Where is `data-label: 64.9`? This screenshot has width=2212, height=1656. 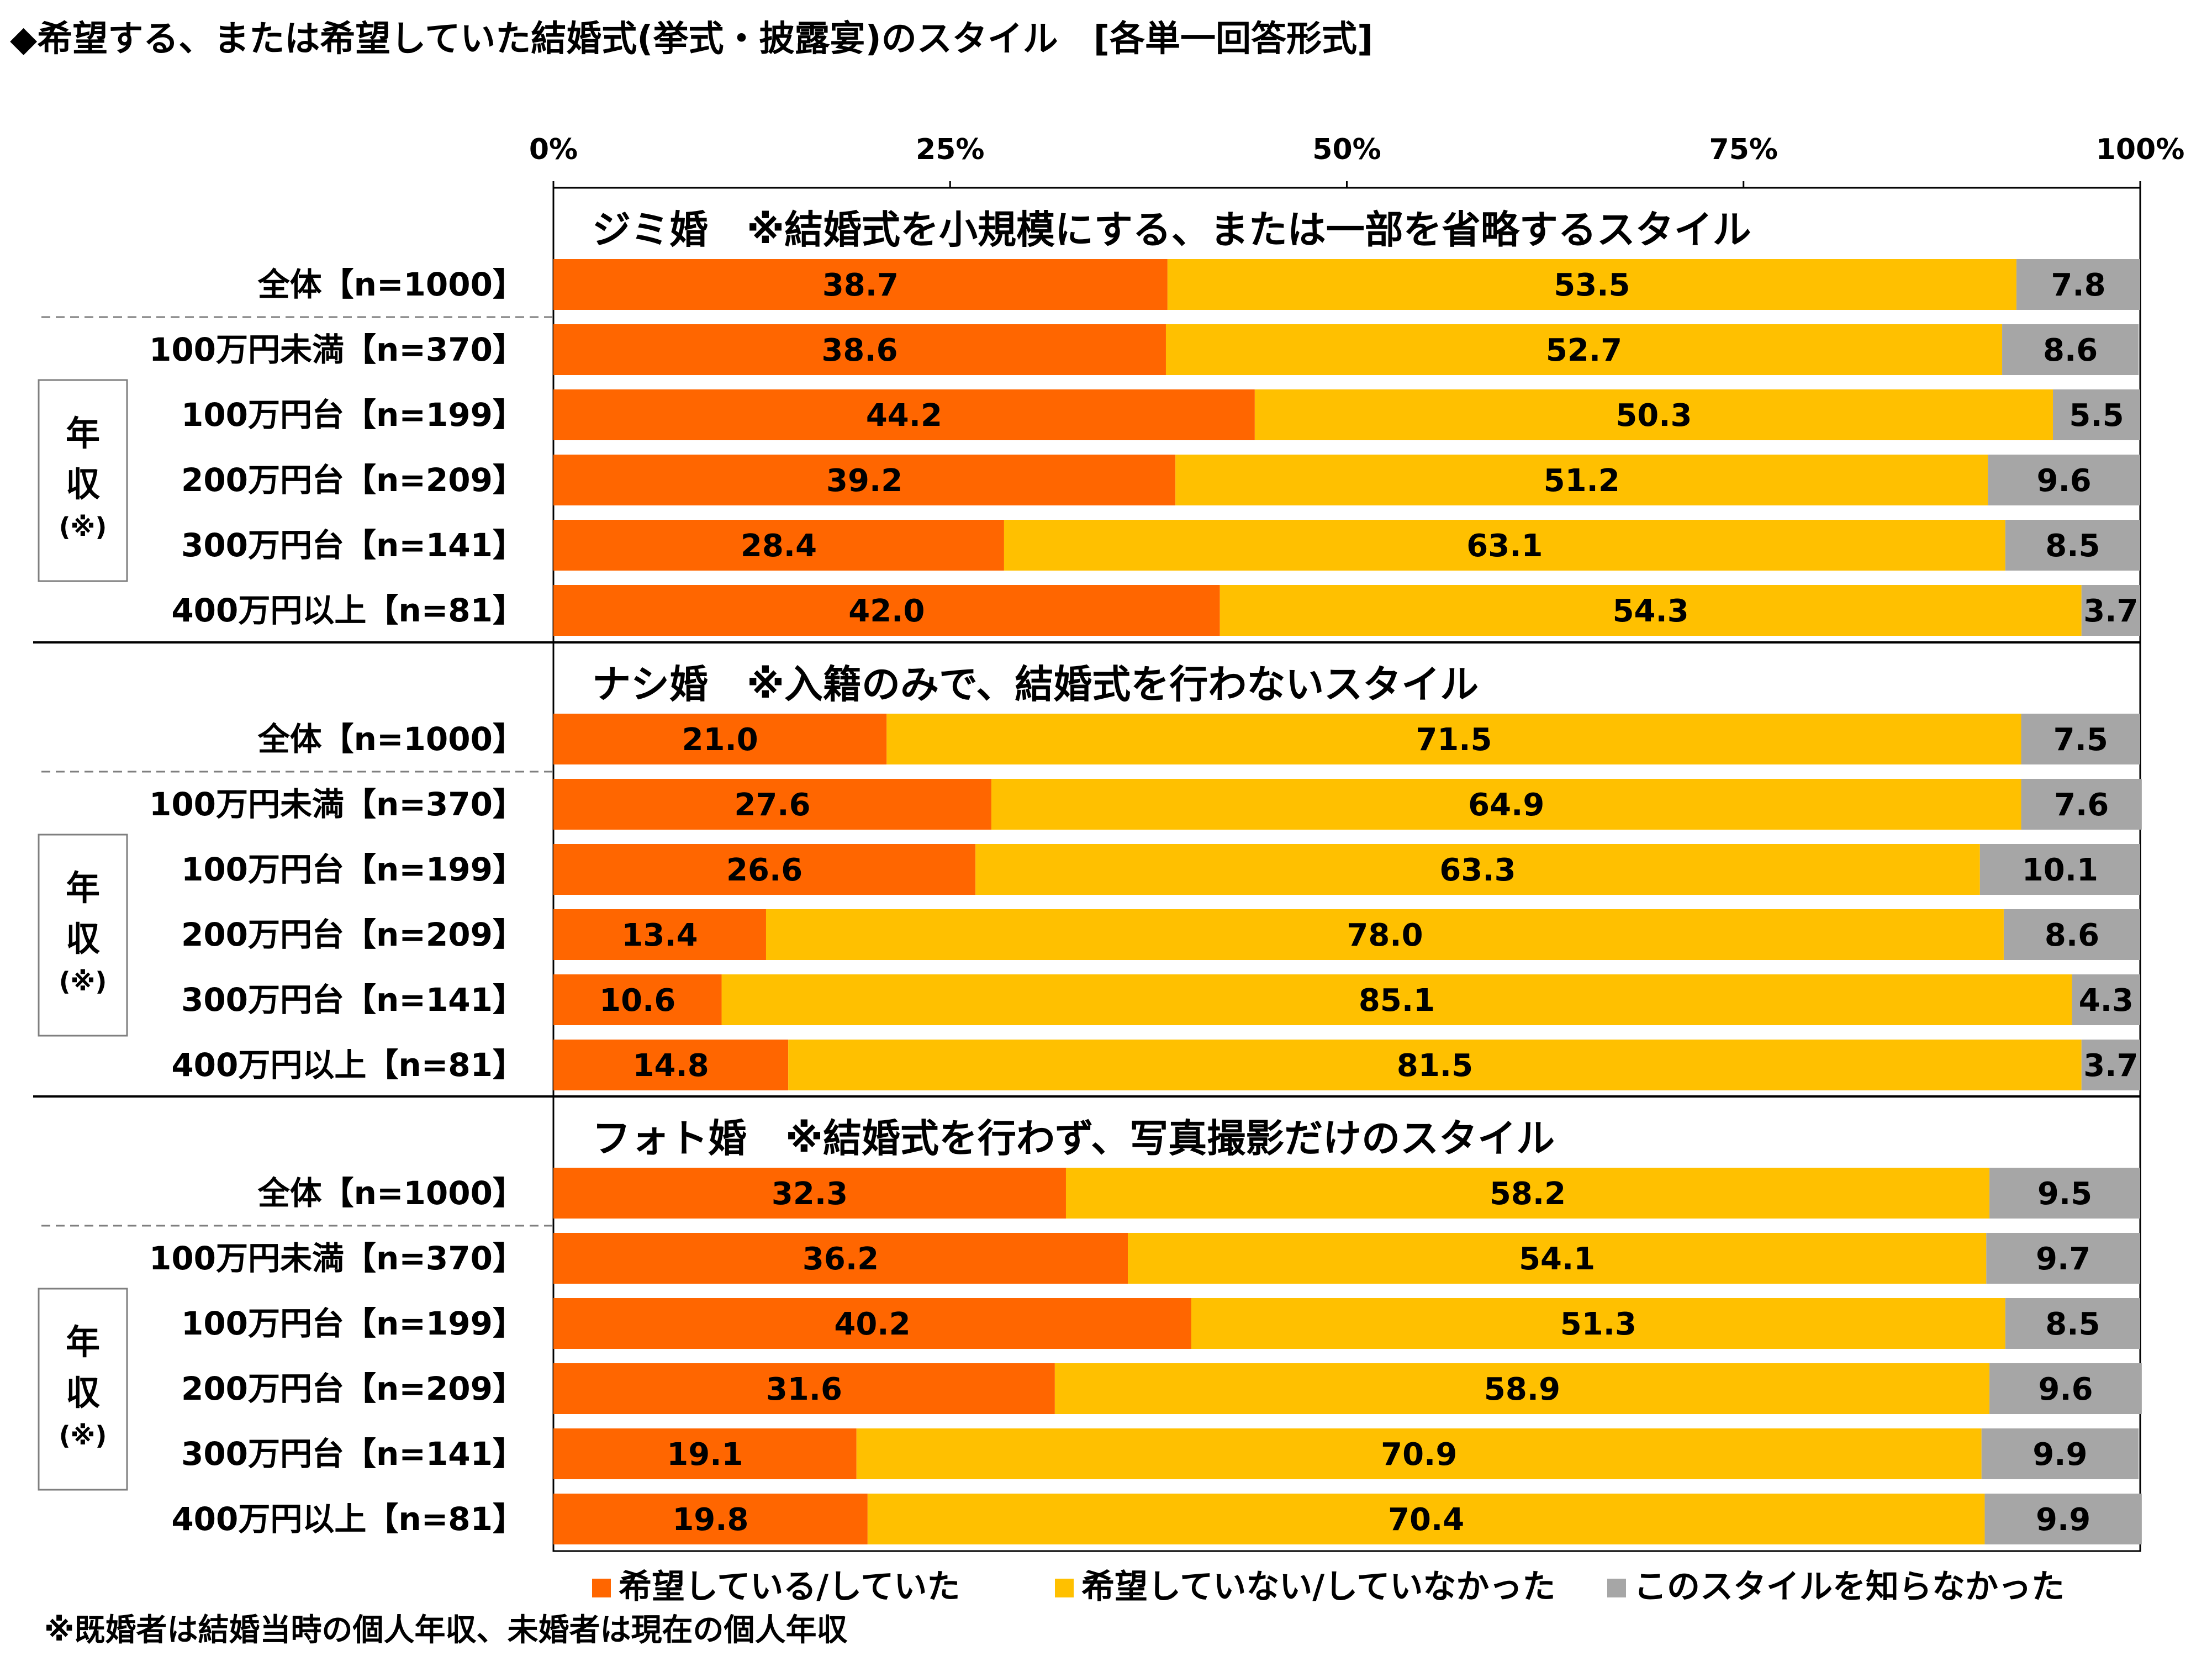
data-label: 64.9 is located at coordinates (1506, 805).